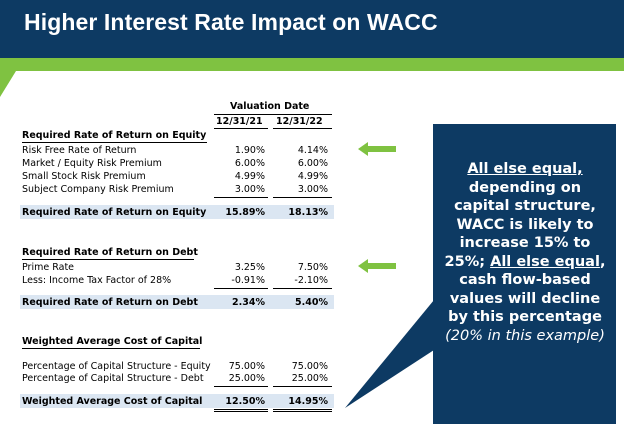 The image size is (624, 436). What do you see at coordinates (84, 176) in the screenshot?
I see `equity-row-label: Small Stock Risk Premium` at bounding box center [84, 176].